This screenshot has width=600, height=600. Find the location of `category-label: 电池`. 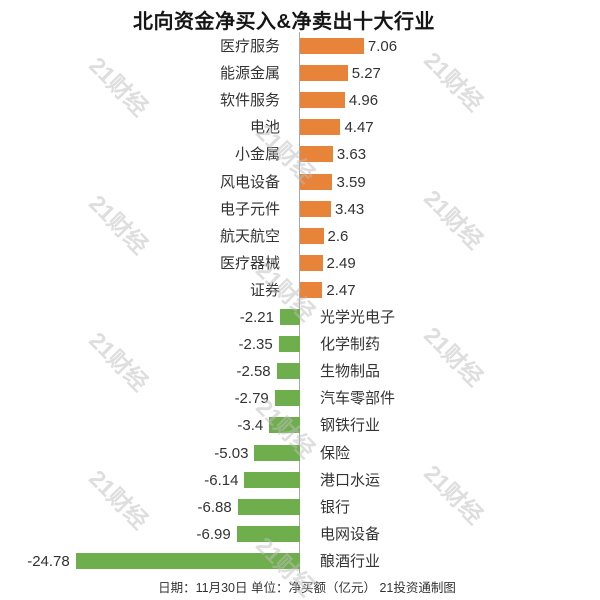

category-label: 电池 is located at coordinates (264, 127).